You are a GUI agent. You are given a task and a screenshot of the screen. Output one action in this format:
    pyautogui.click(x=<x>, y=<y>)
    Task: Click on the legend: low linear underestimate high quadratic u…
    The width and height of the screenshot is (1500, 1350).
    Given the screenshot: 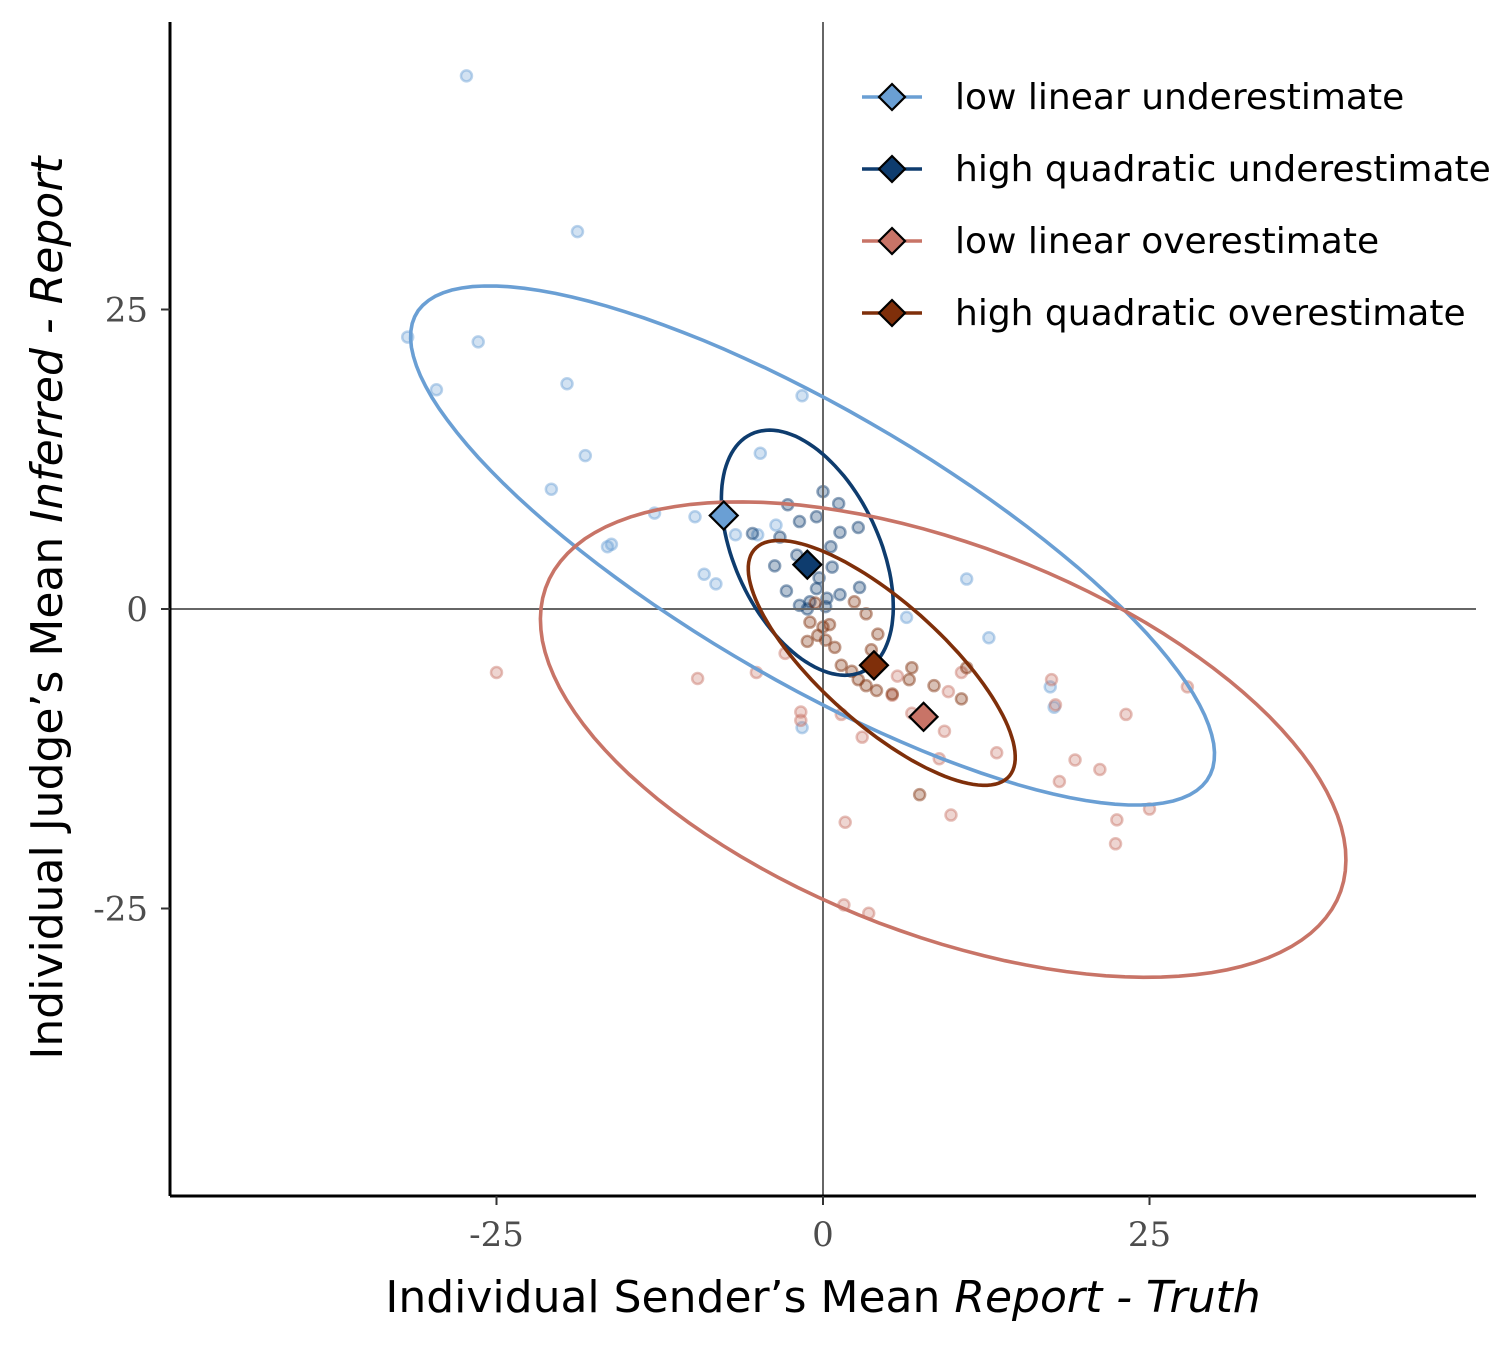 What is the action you would take?
    pyautogui.click(x=1176, y=205)
    